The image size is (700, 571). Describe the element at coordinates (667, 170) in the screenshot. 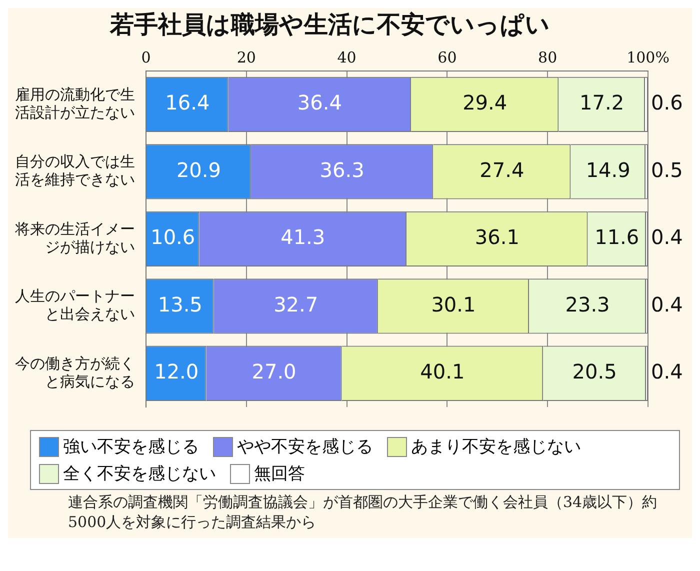

I see `data-label: 0.5` at that location.